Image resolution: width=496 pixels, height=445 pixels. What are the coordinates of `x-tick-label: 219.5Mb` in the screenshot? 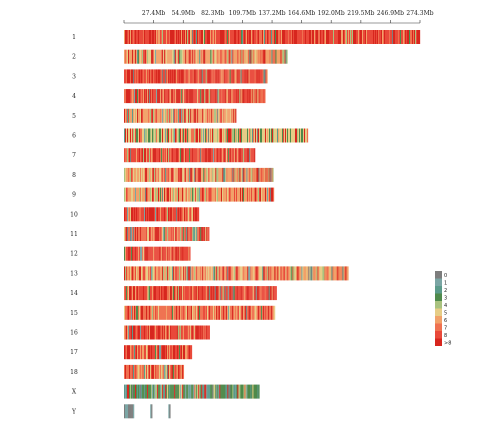 It's located at (360, 13).